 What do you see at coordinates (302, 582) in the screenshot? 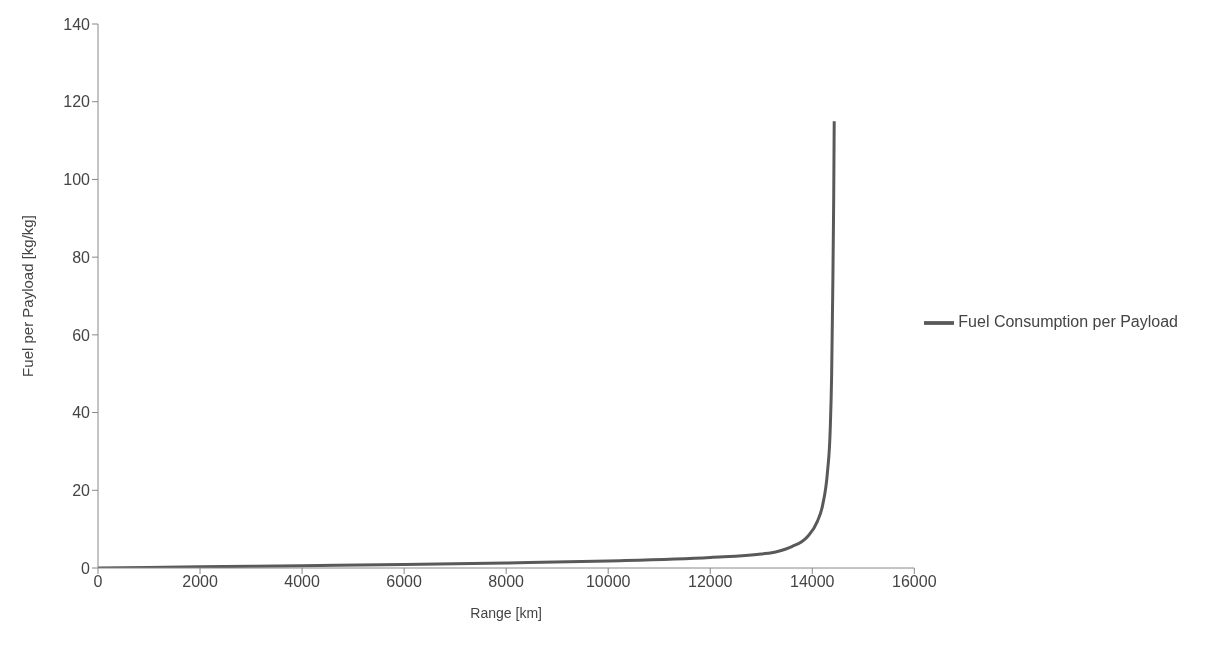
I see `x-tick-label: 4000` at bounding box center [302, 582].